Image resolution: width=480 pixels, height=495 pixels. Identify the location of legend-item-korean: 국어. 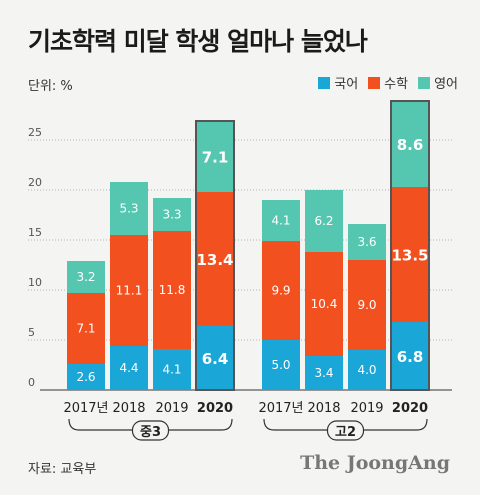
(338, 82).